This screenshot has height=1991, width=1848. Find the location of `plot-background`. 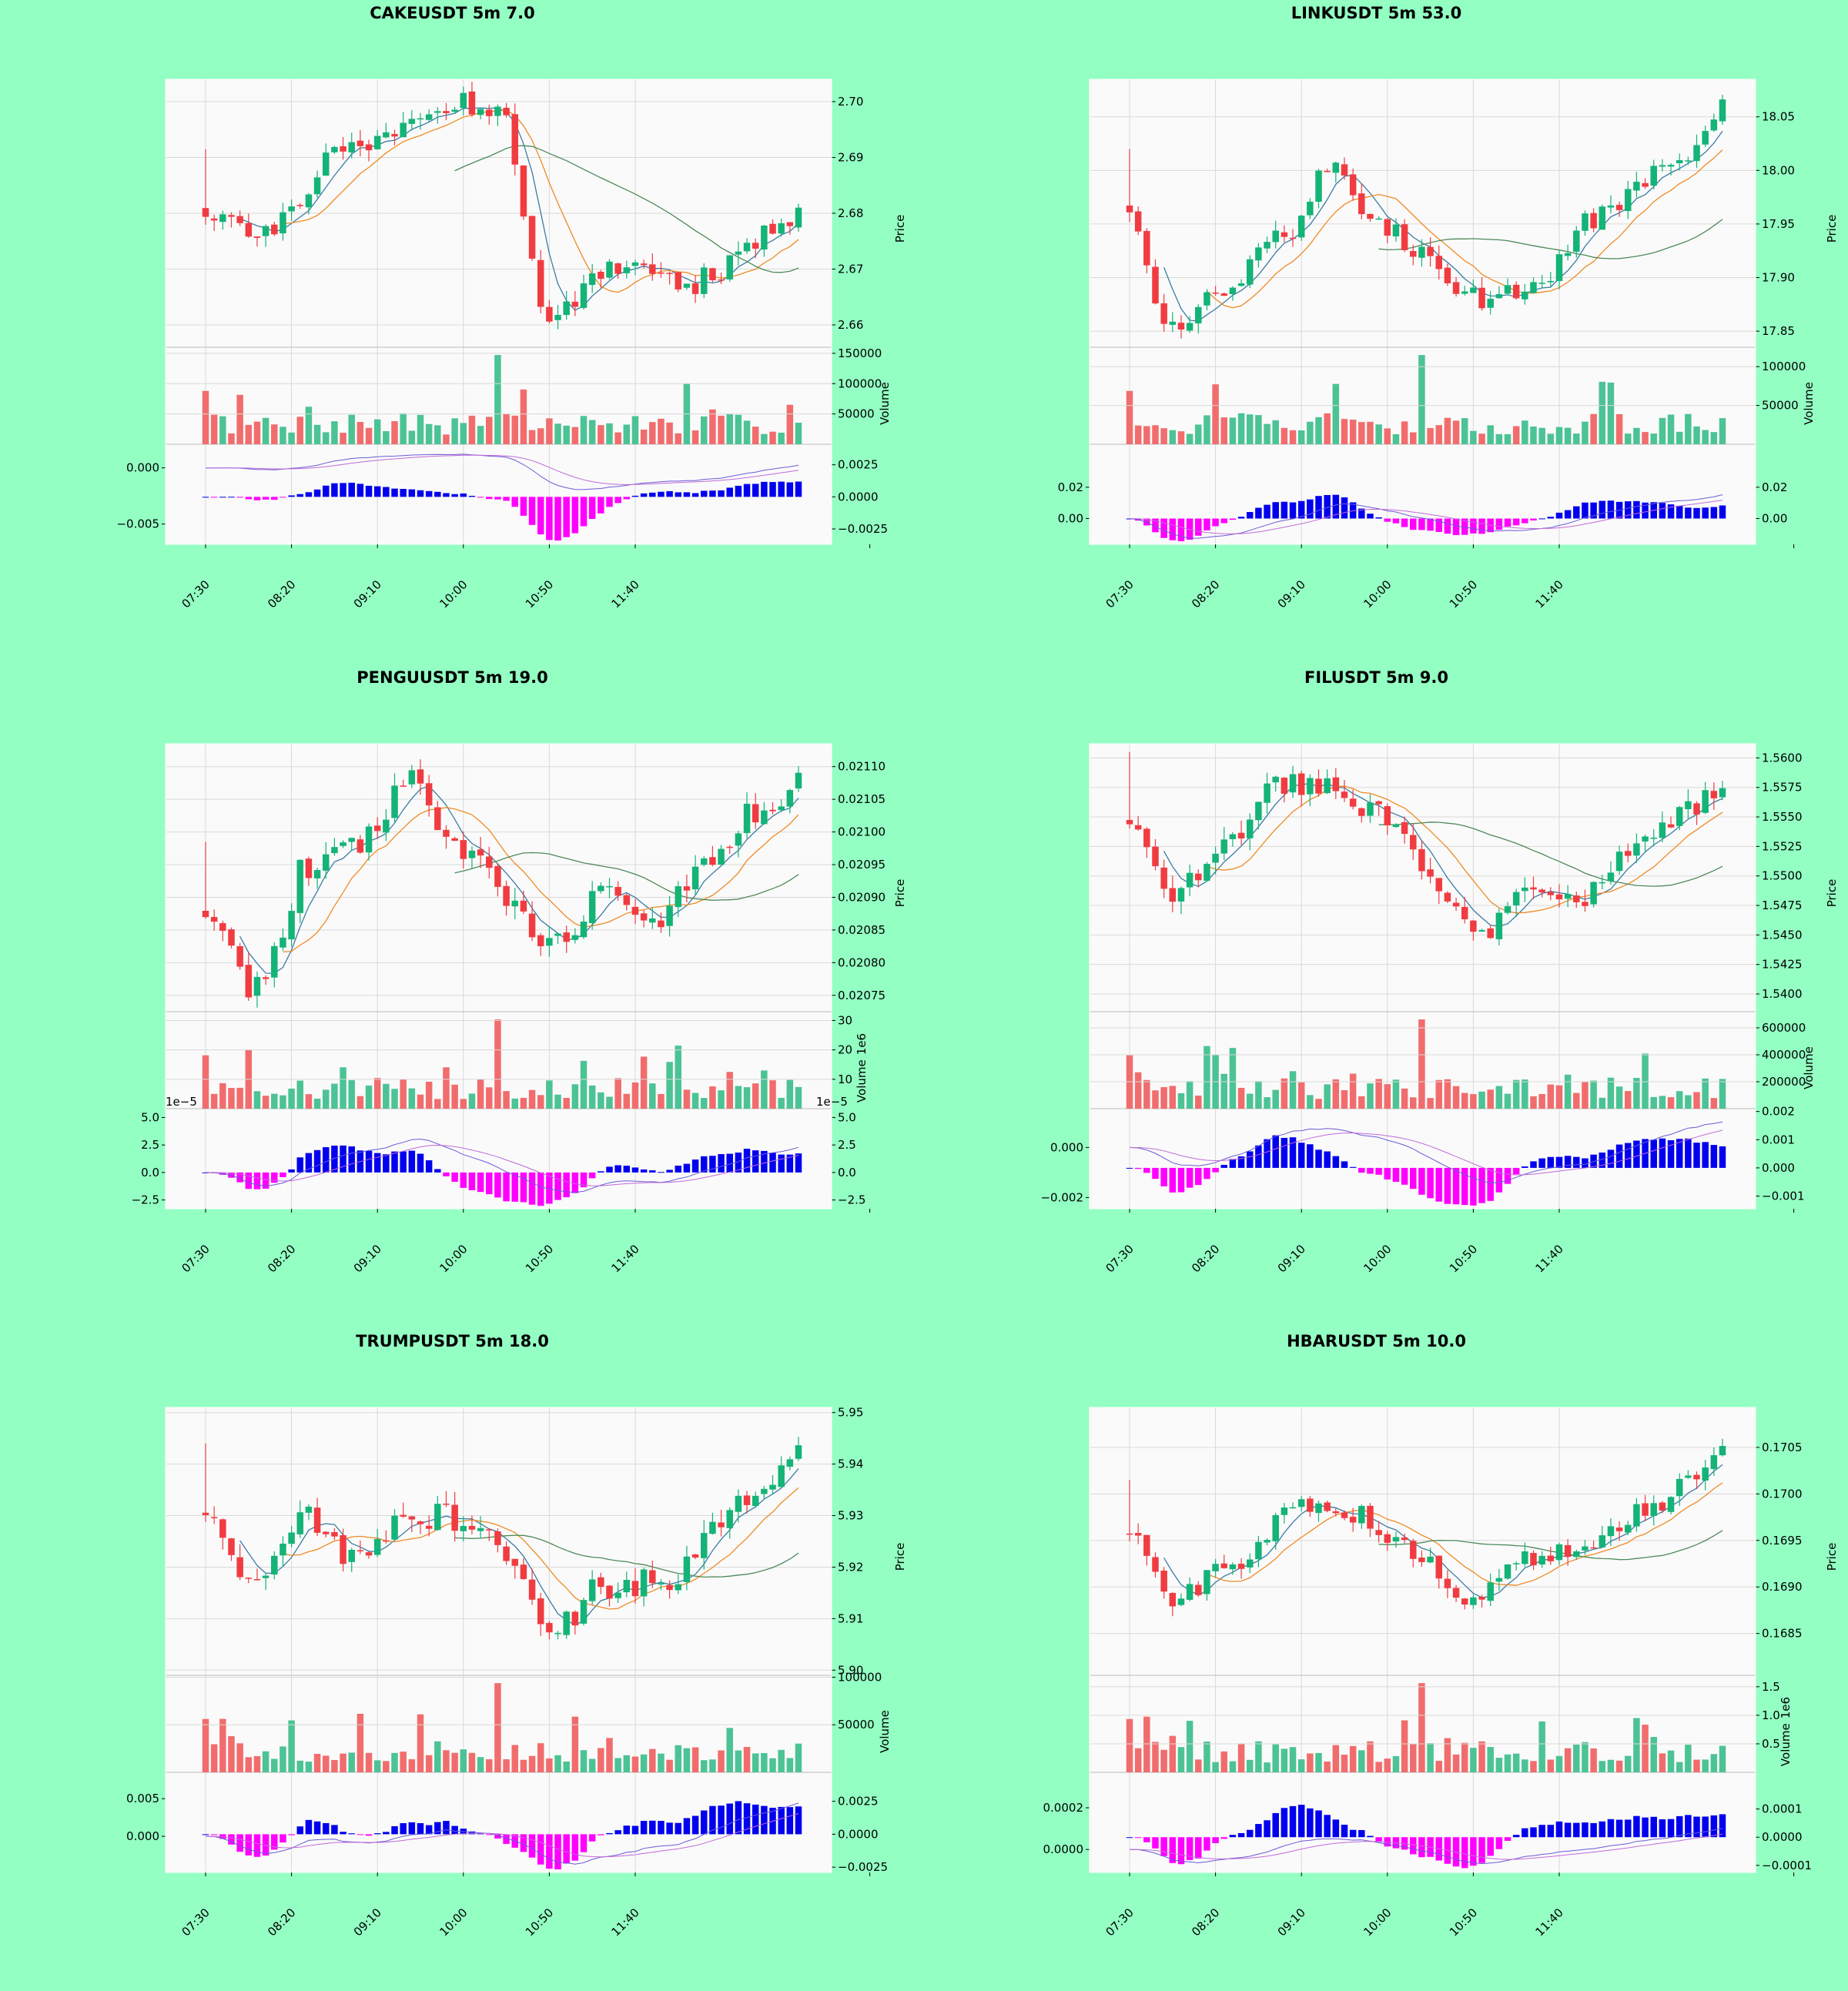

plot-background is located at coordinates (1423, 976).